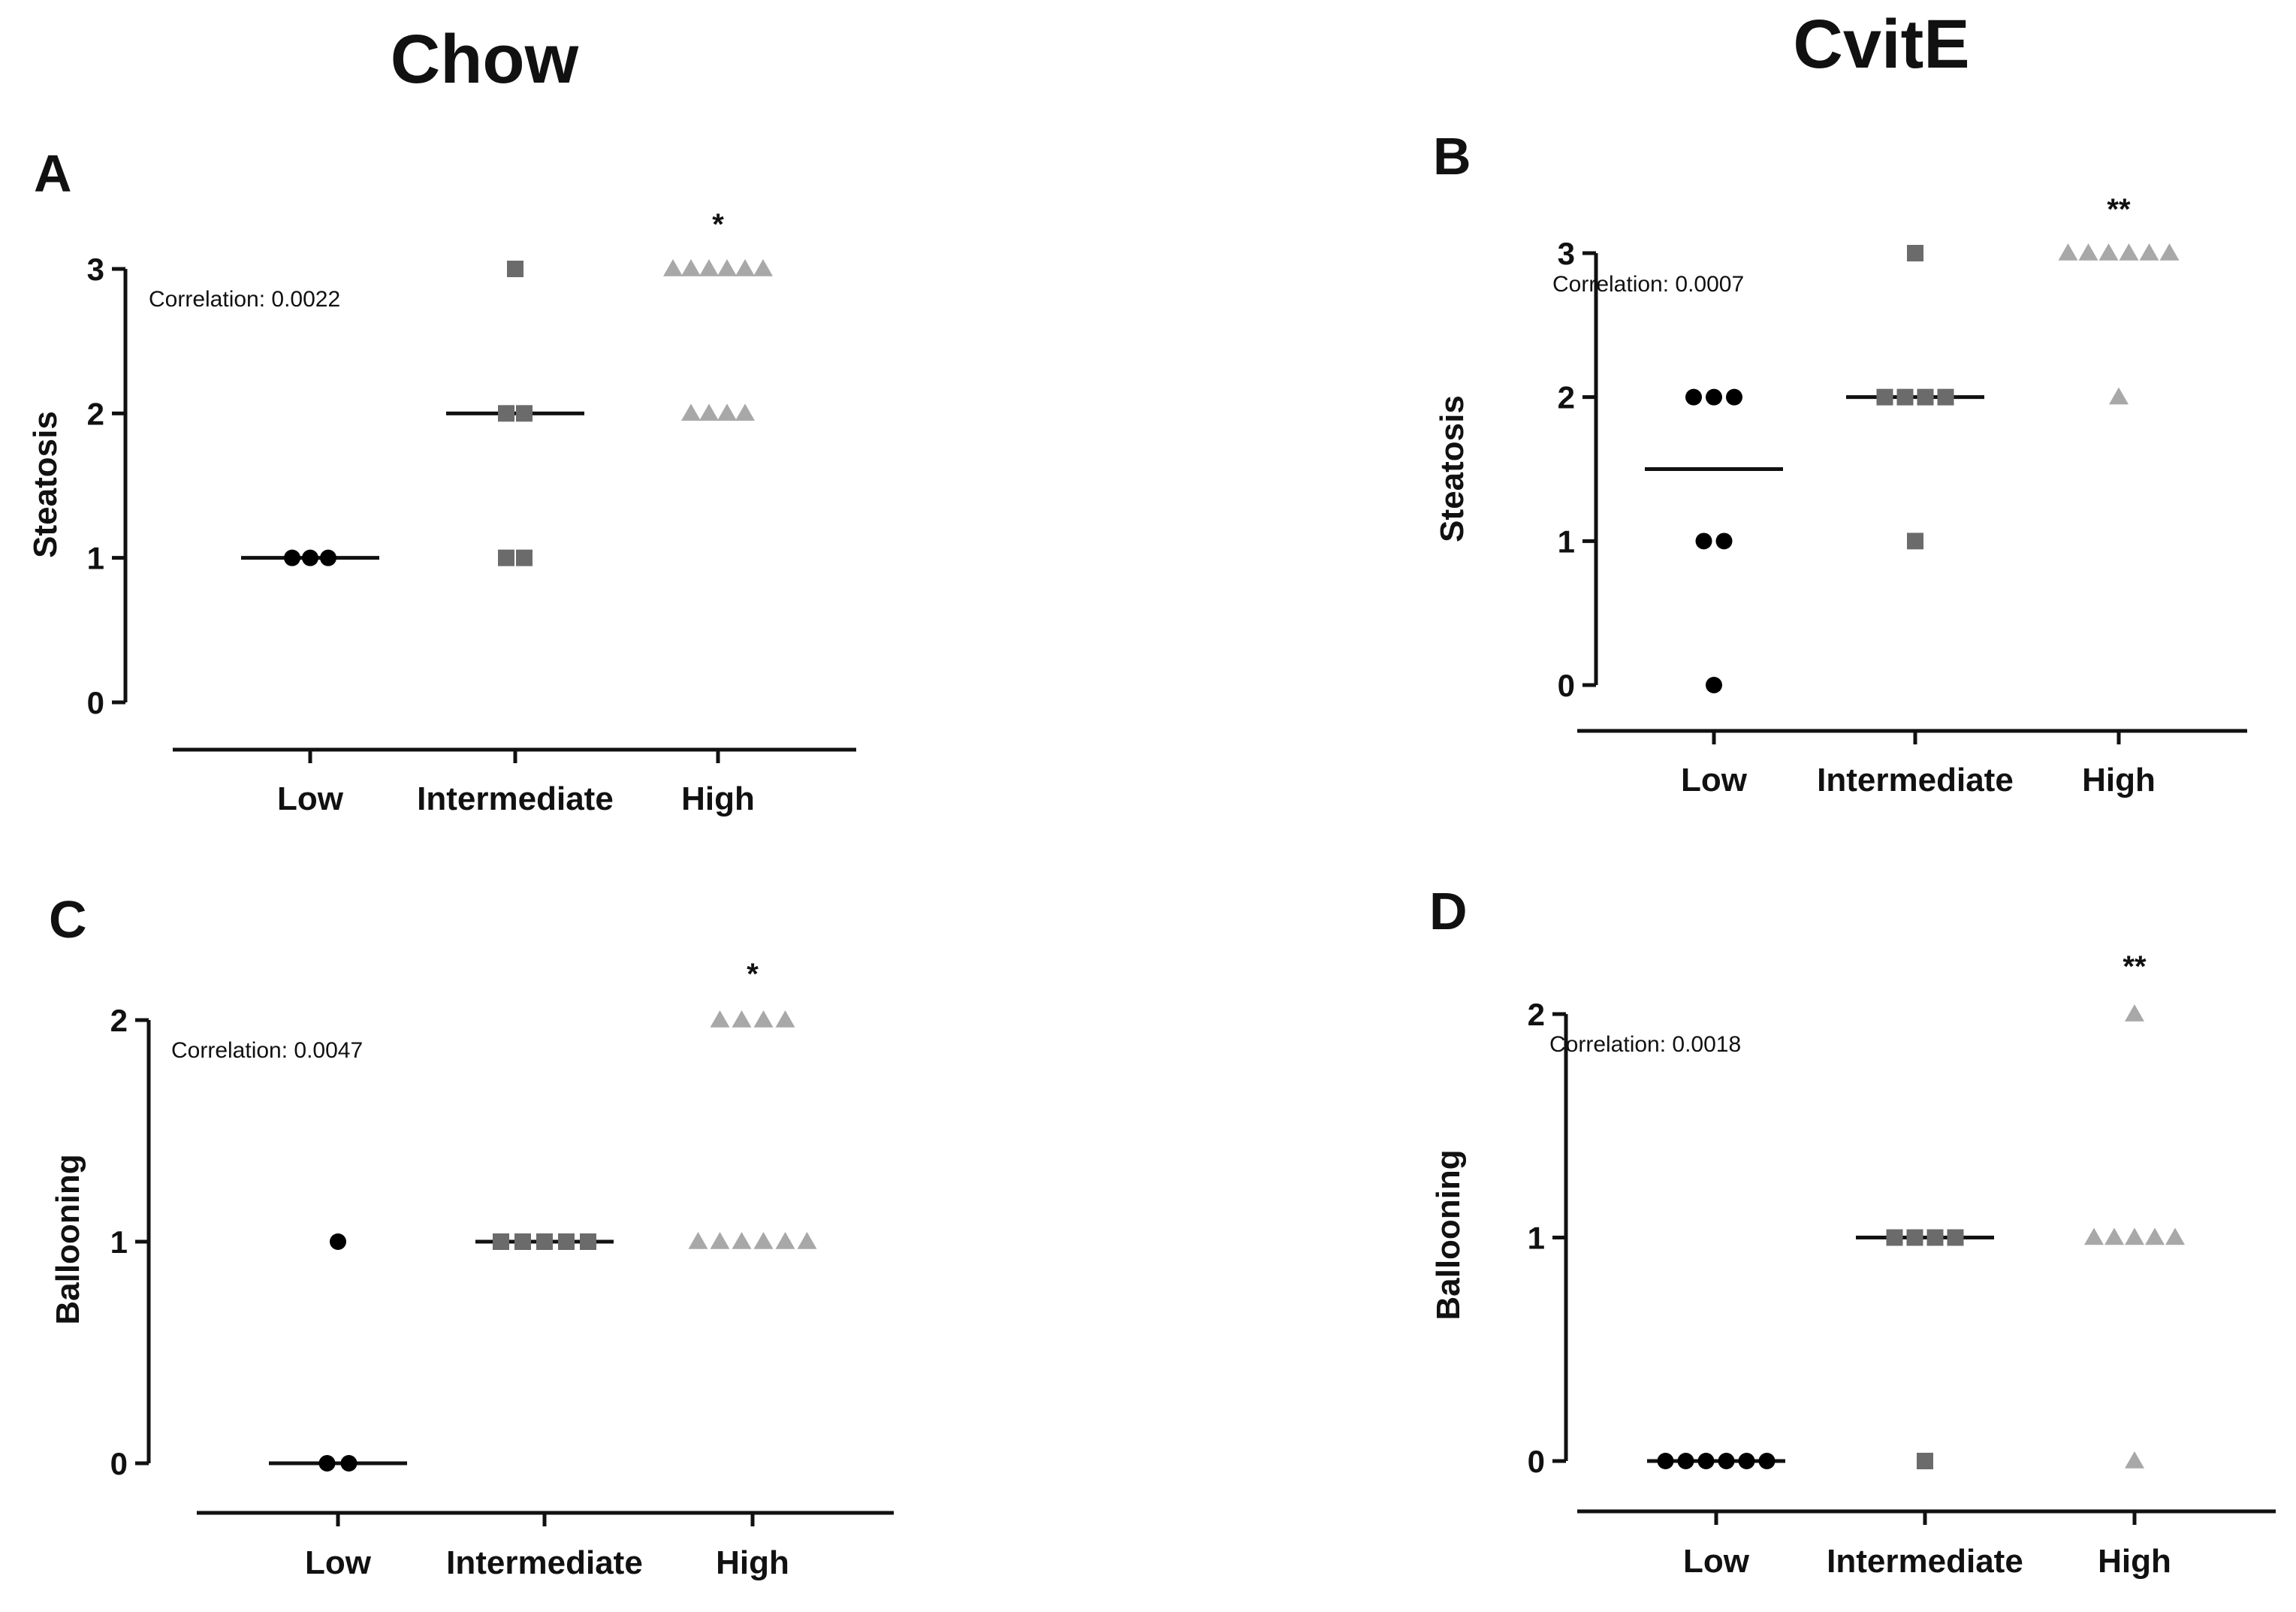 The width and height of the screenshot is (2296, 1612). I want to click on correlation-annotation: Correlation: 0.0018, so click(1645, 1044).